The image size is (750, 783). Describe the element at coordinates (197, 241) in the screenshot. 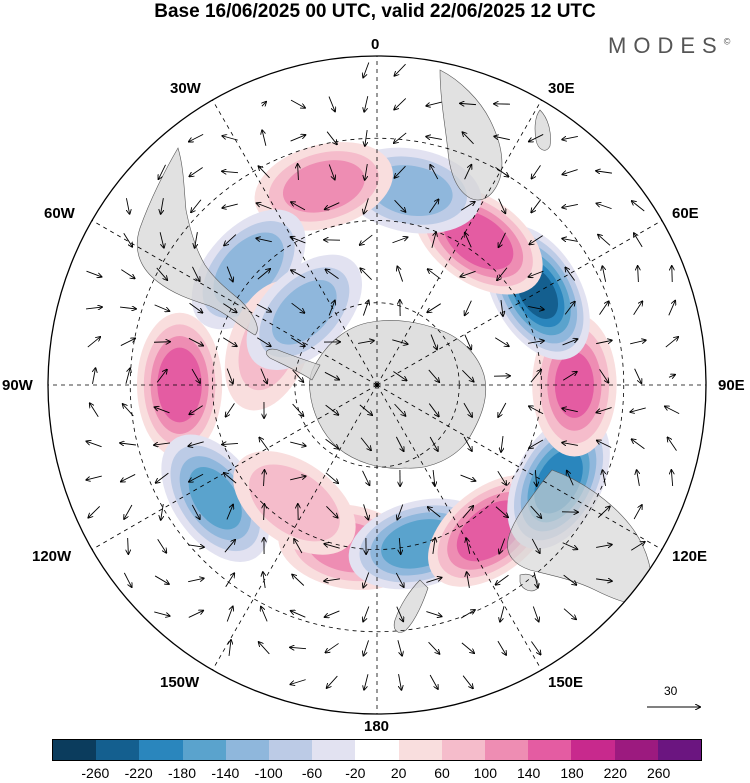

I see `south-america` at that location.